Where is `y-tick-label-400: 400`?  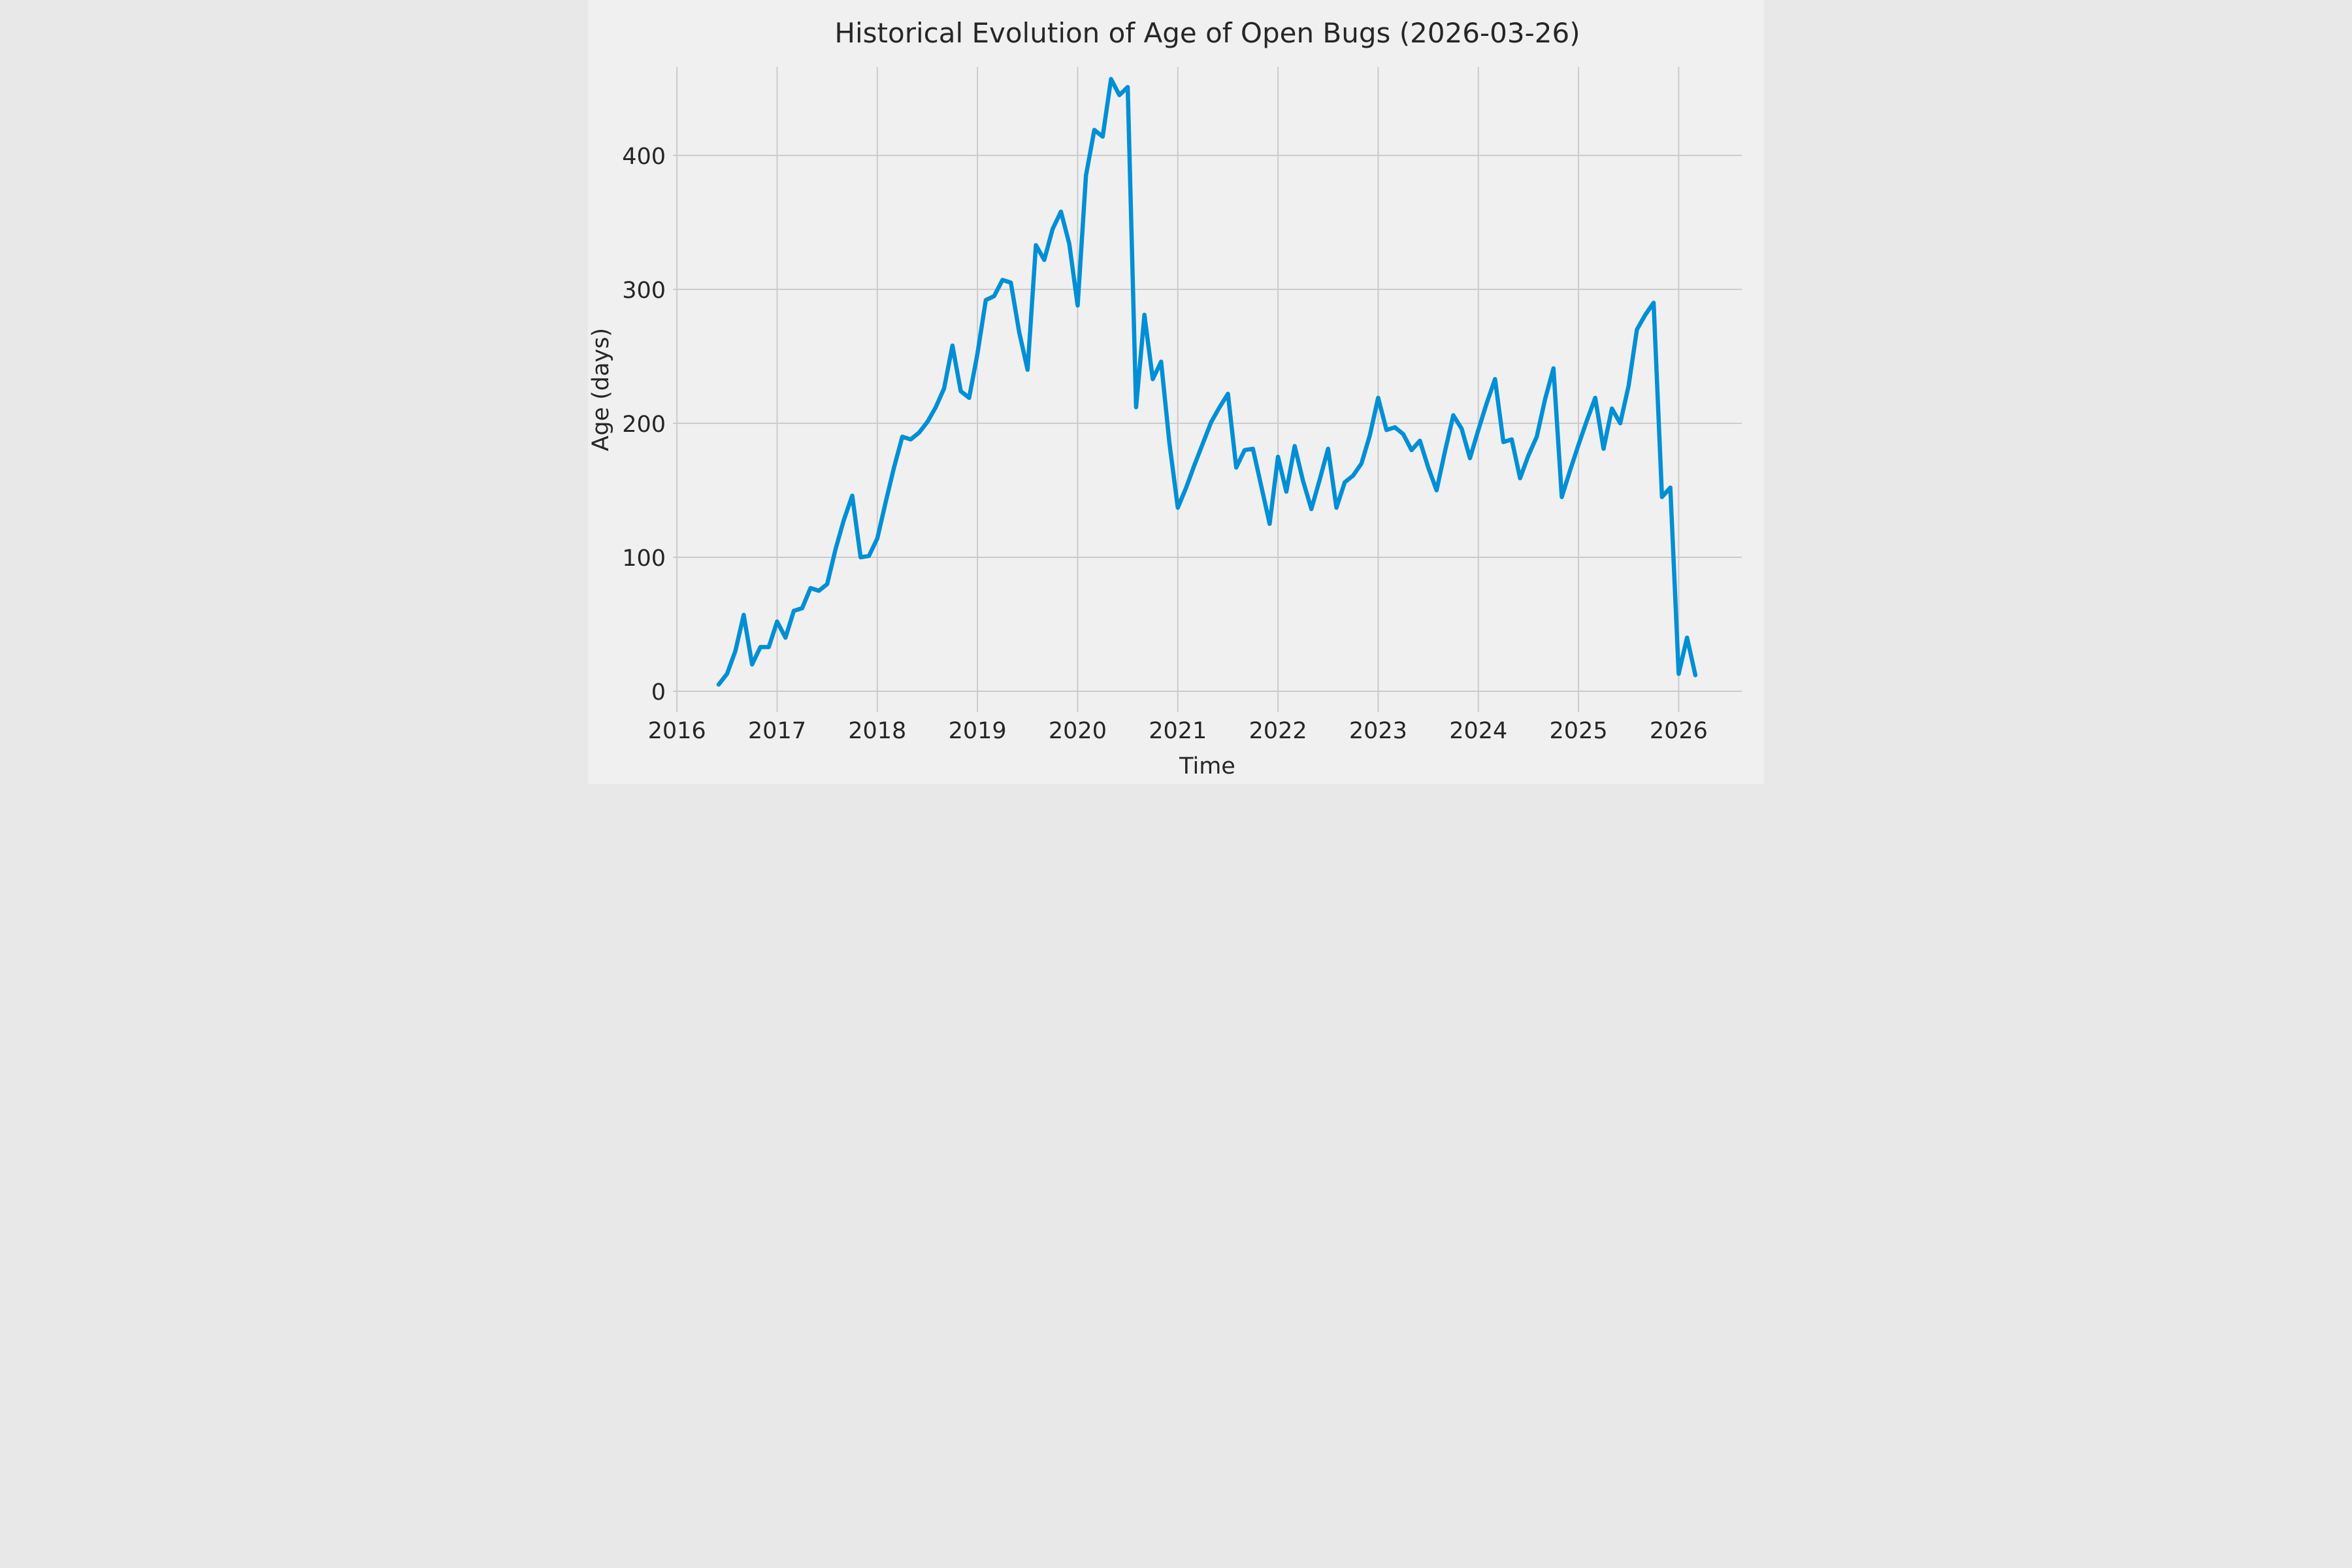 y-tick-label-400: 400 is located at coordinates (644, 157).